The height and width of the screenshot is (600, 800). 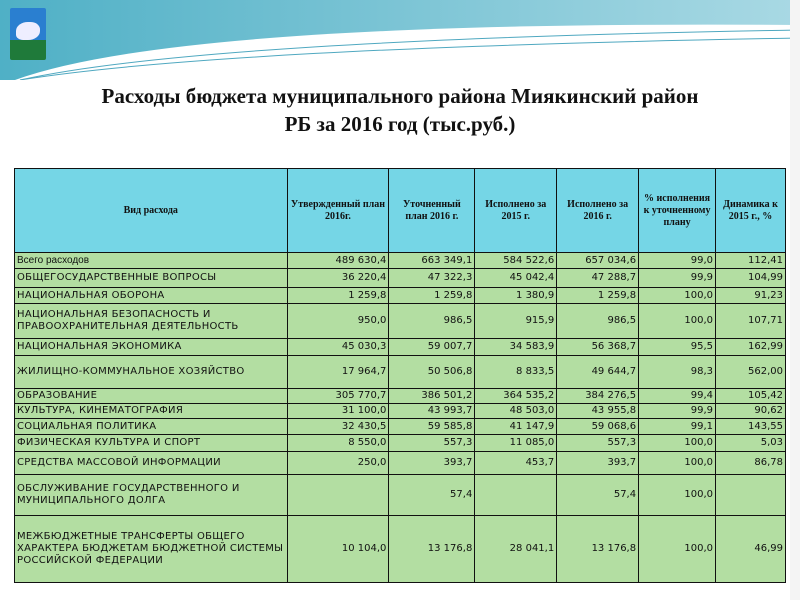 What do you see at coordinates (750, 396) in the screenshot?
I see `cell-value: 105,42` at bounding box center [750, 396].